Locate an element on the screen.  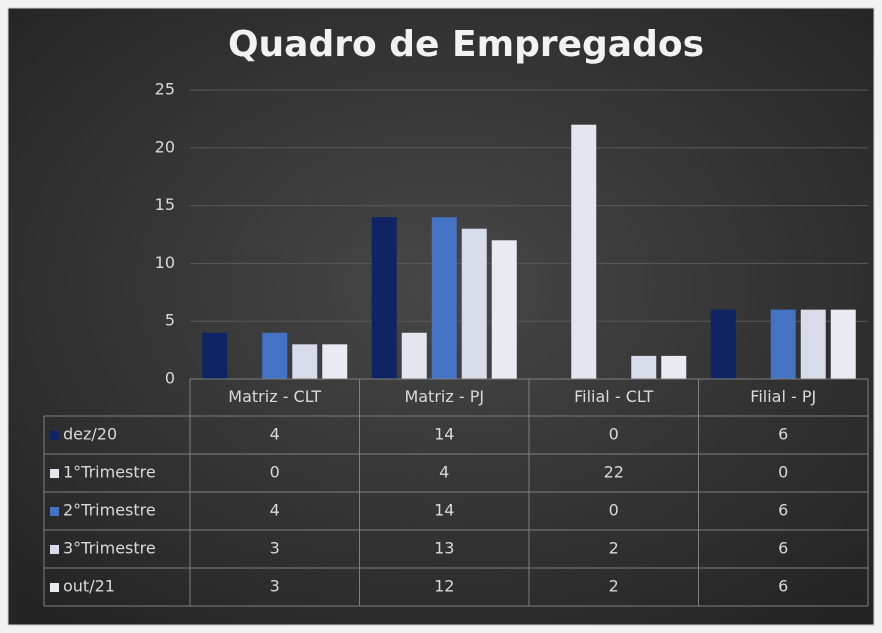
legend-label: 3°Trimestre is located at coordinates (109, 548).